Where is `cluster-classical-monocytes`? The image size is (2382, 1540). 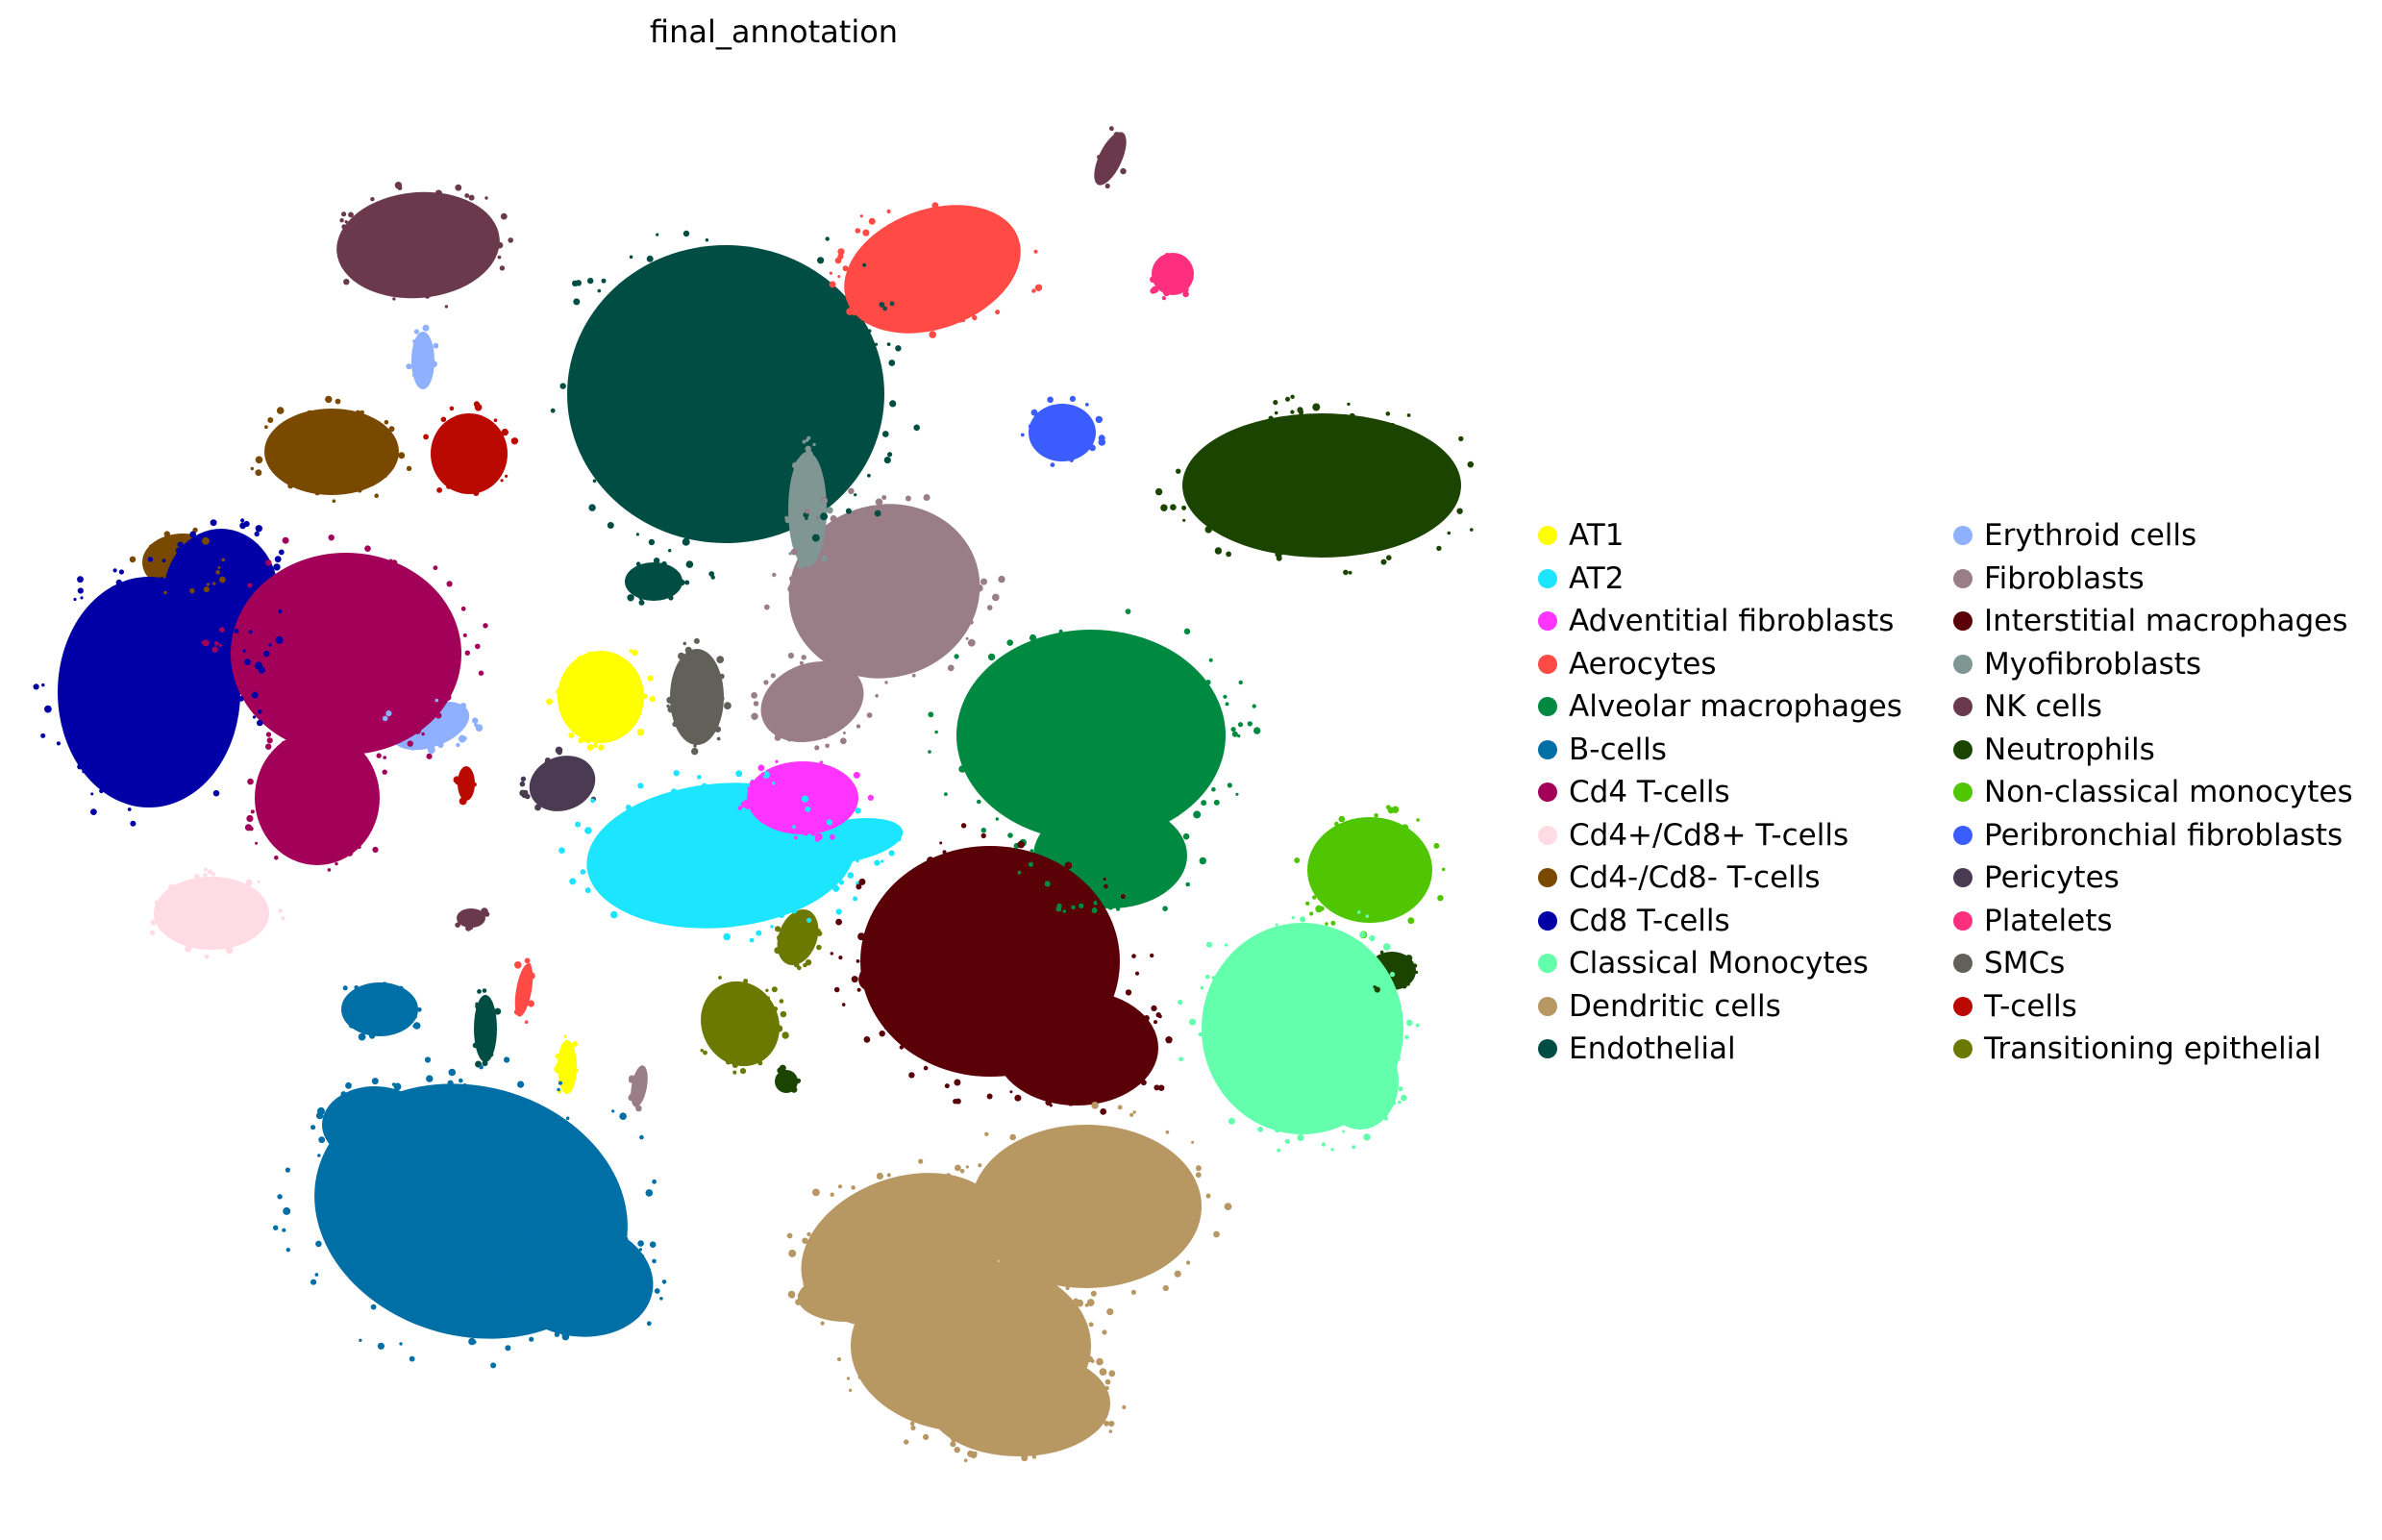
cluster-classical-monocytes is located at coordinates (1360, 1081).